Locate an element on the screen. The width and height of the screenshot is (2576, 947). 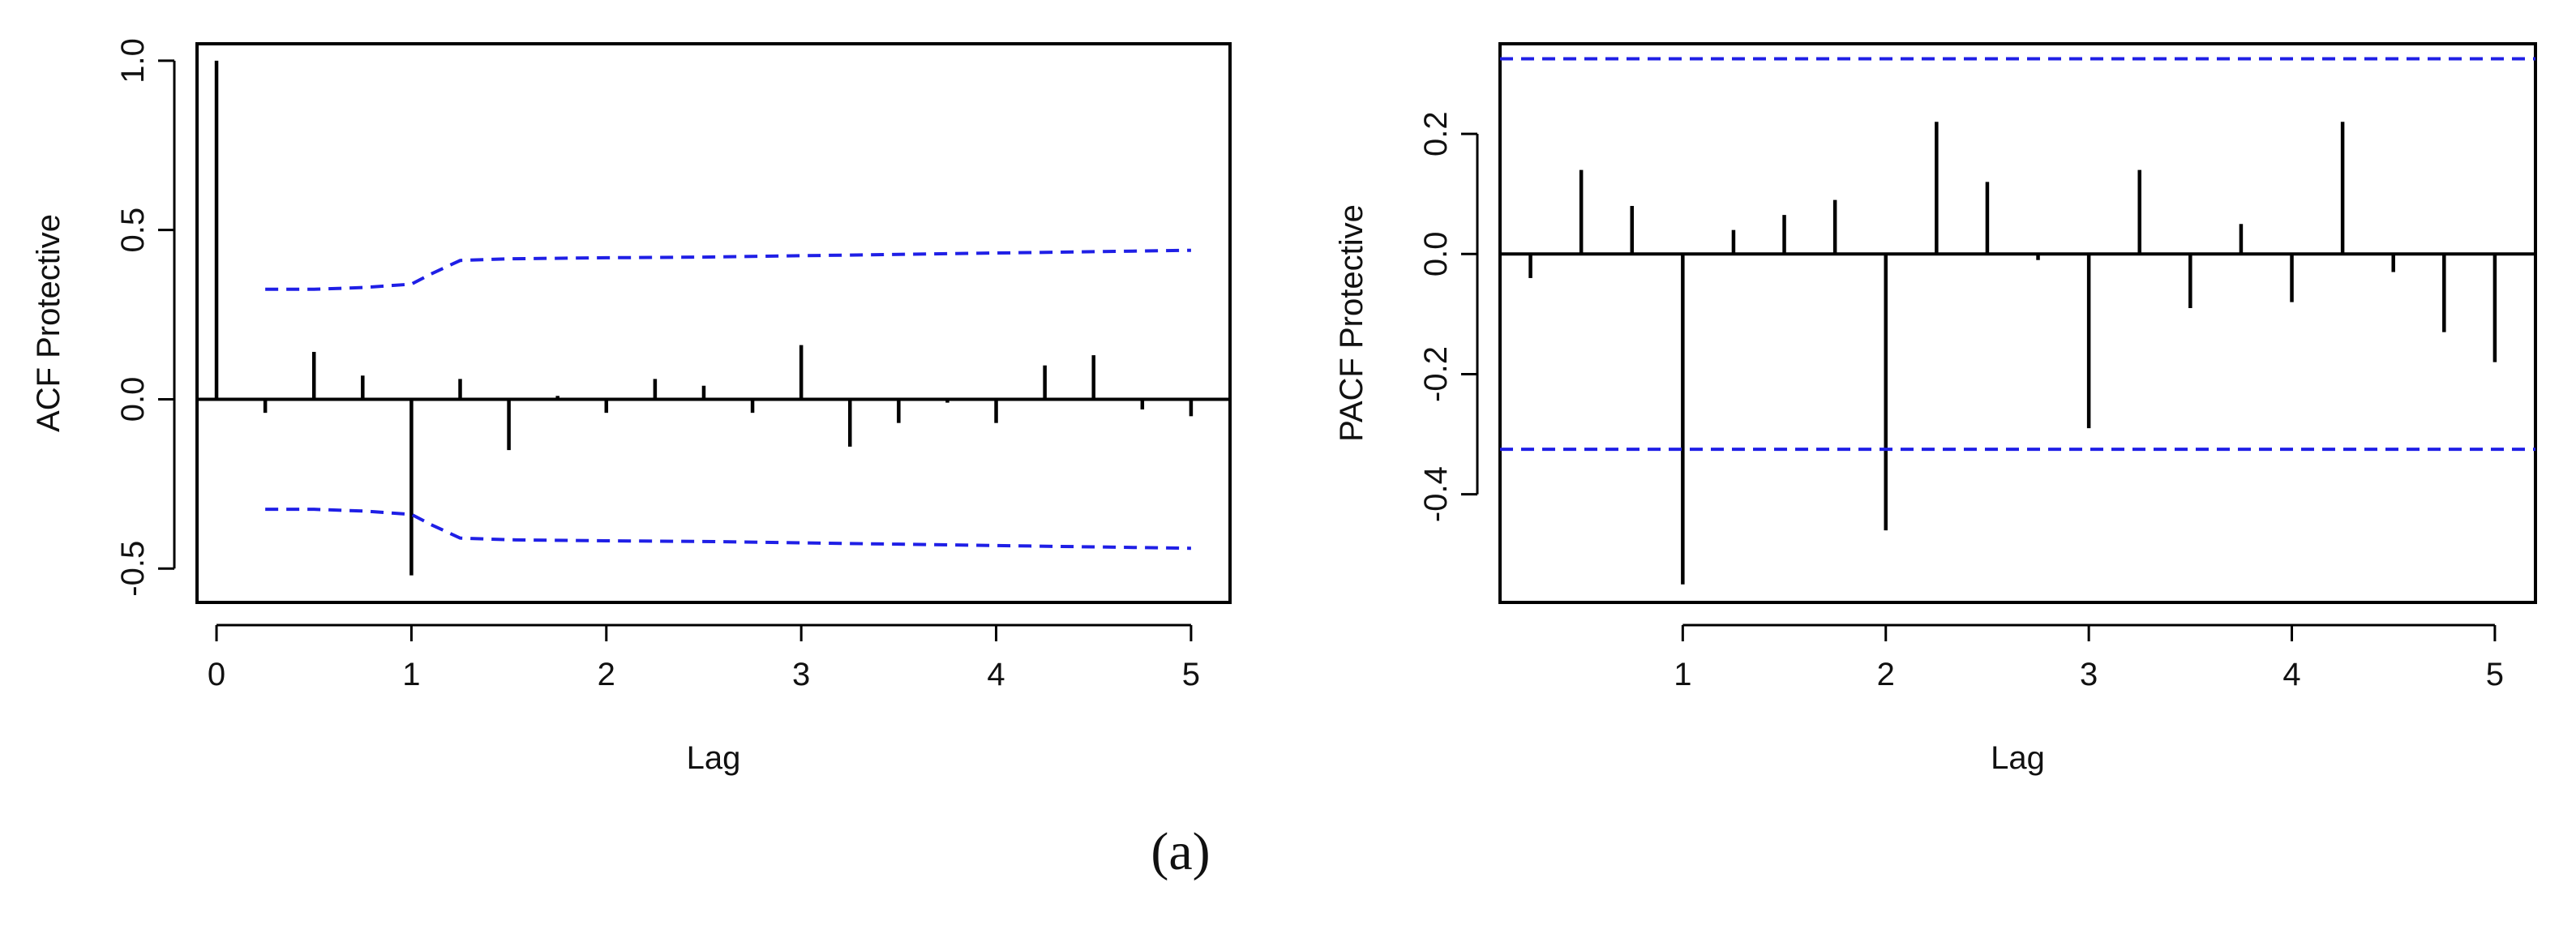
y-axis-label: PACF Protective is located at coordinates (1351, 323).